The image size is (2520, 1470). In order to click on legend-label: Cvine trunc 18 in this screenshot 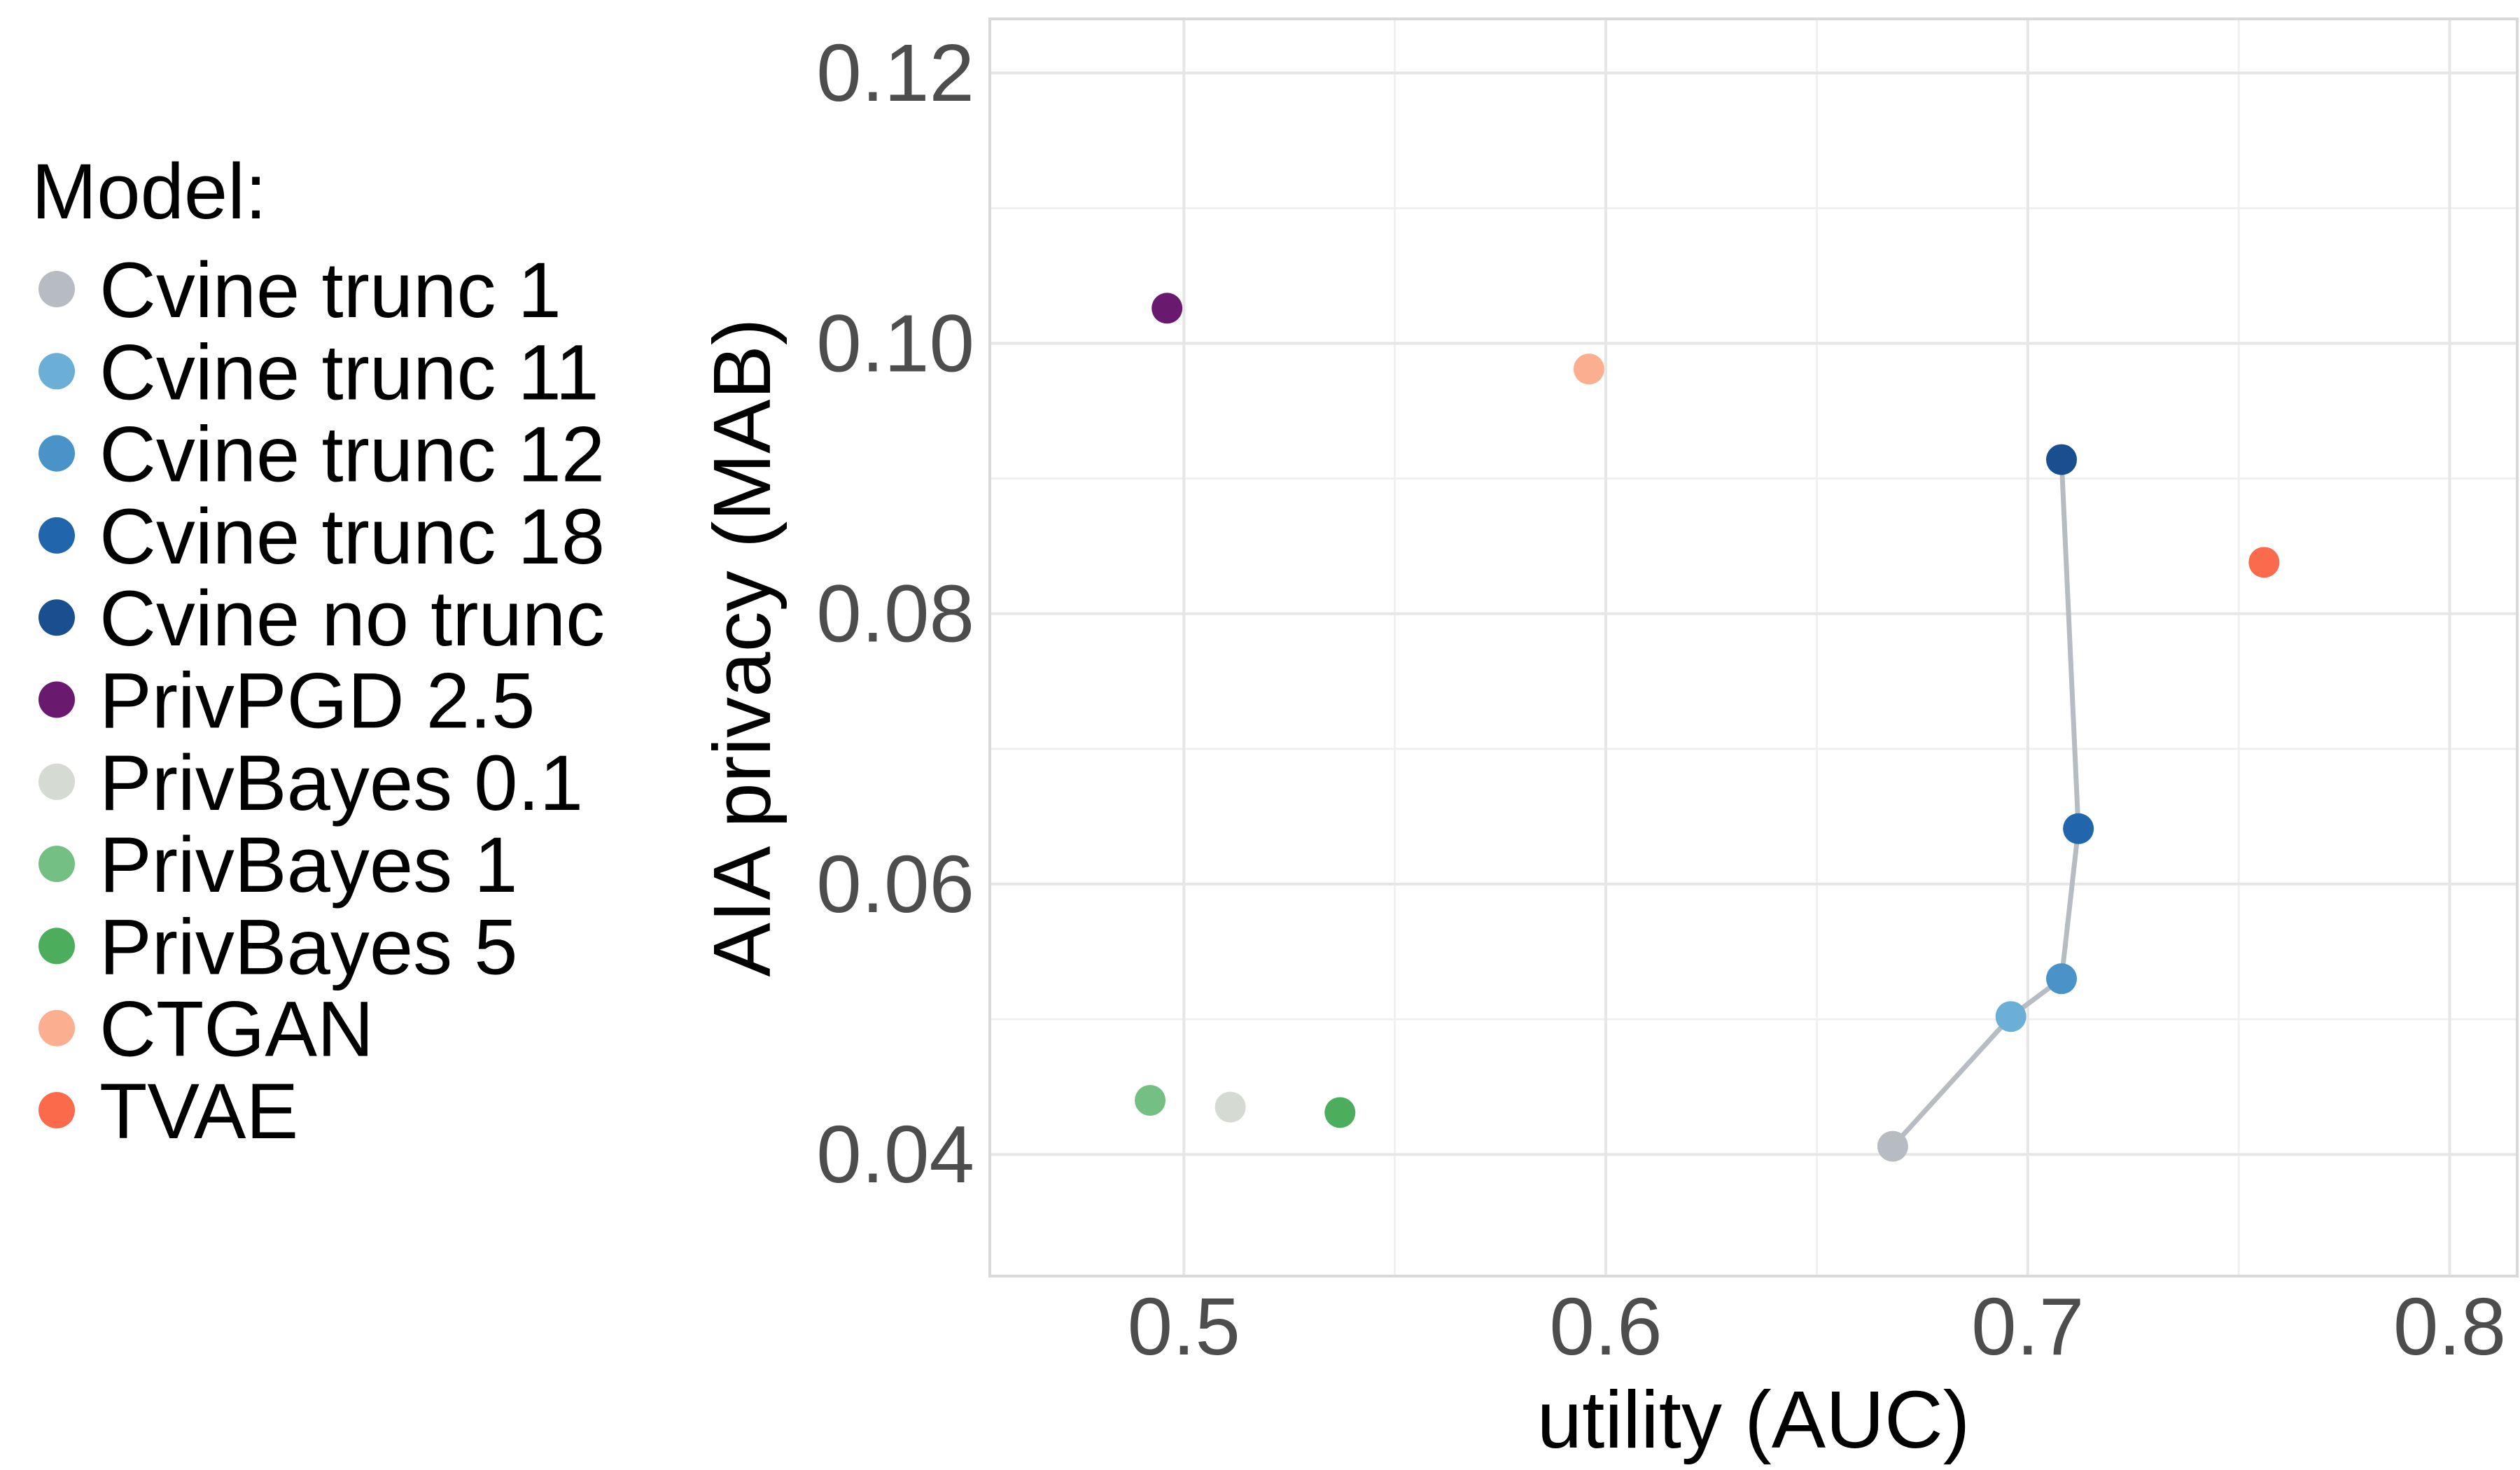, I will do `click(352, 536)`.